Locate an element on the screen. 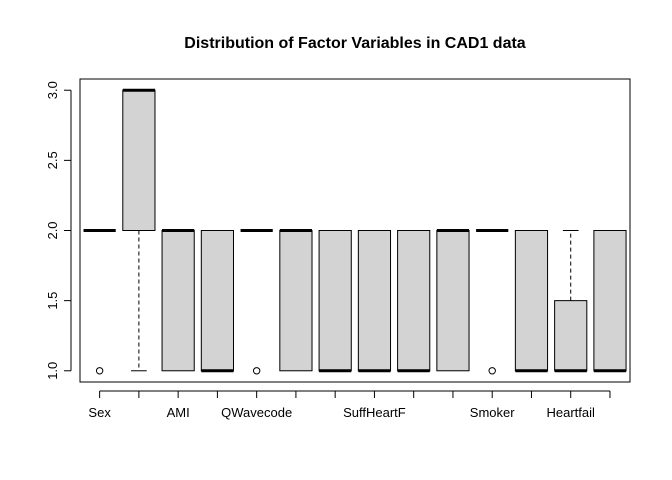 The height and width of the screenshot is (480, 672). y-tick-label: 1.5 is located at coordinates (52, 301).